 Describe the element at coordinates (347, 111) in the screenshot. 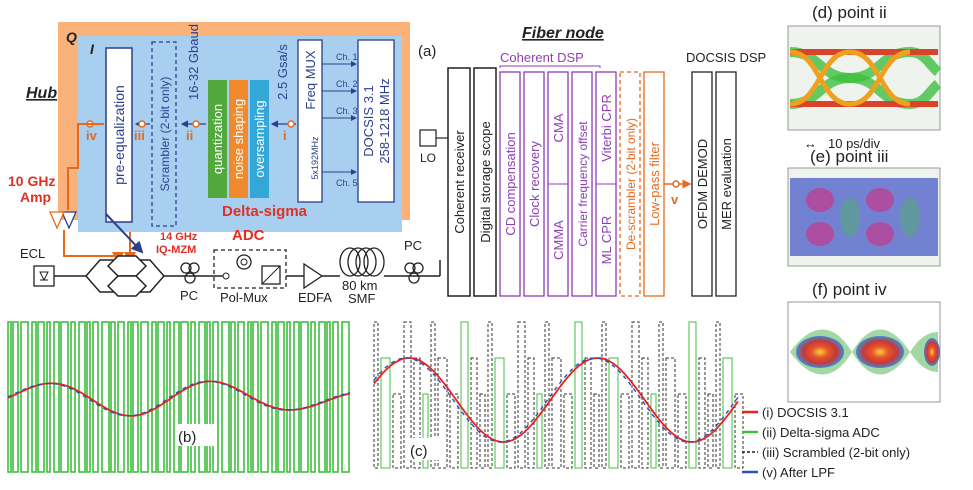

I see `ch3-label: Ch. 3` at that location.